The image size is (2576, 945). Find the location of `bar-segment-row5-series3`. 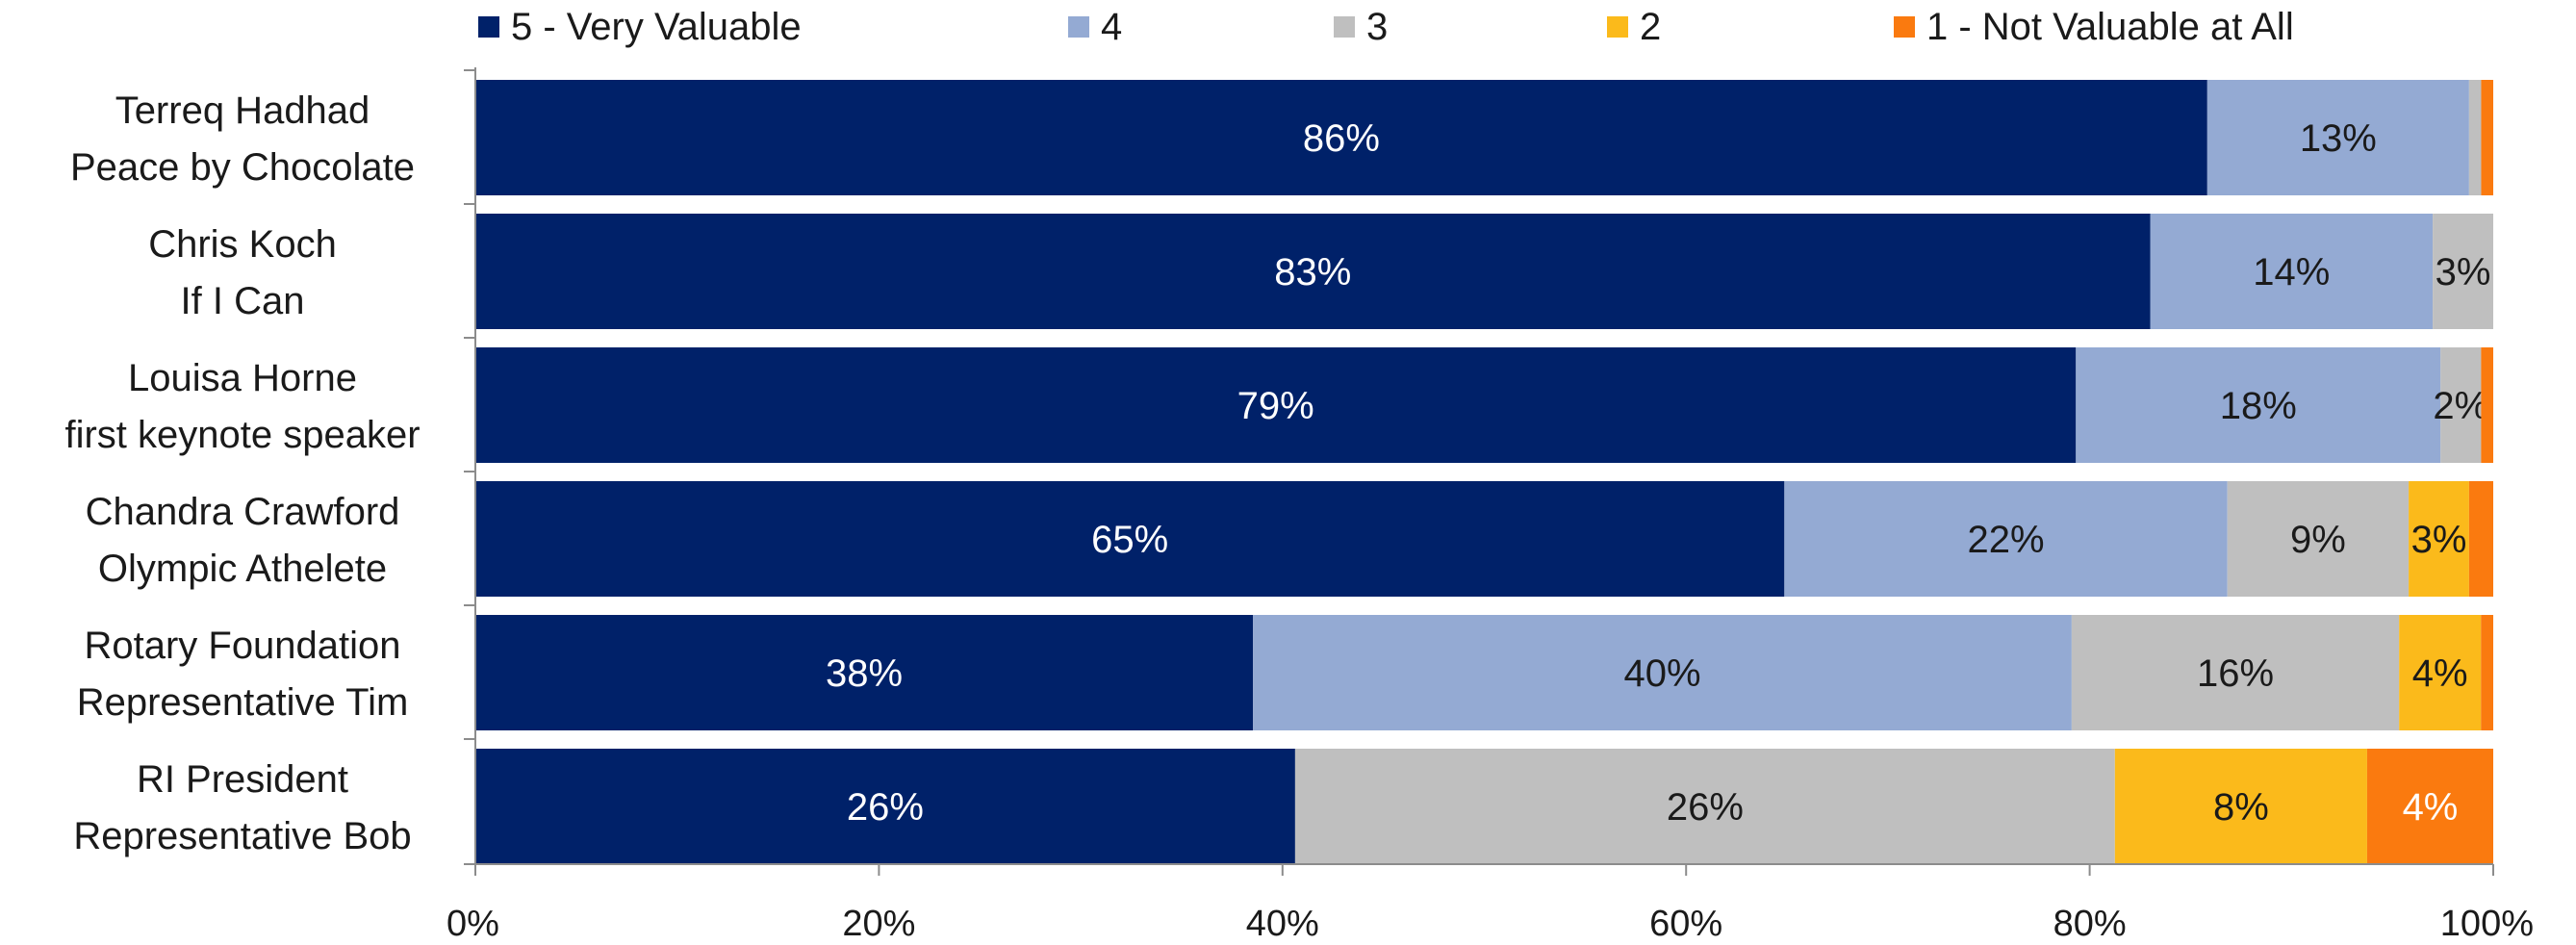

bar-segment-row5-series3 is located at coordinates (2235, 672).